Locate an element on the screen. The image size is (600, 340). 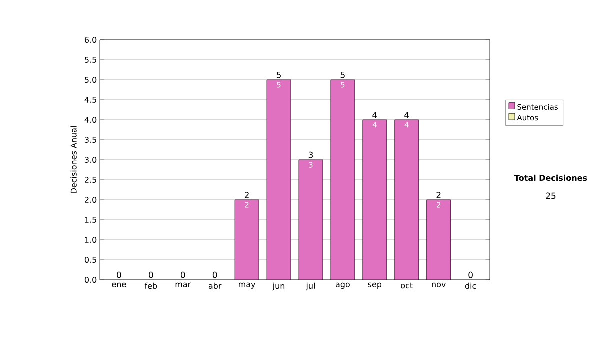
y-tick-label: 3.0 is located at coordinates (91, 160).